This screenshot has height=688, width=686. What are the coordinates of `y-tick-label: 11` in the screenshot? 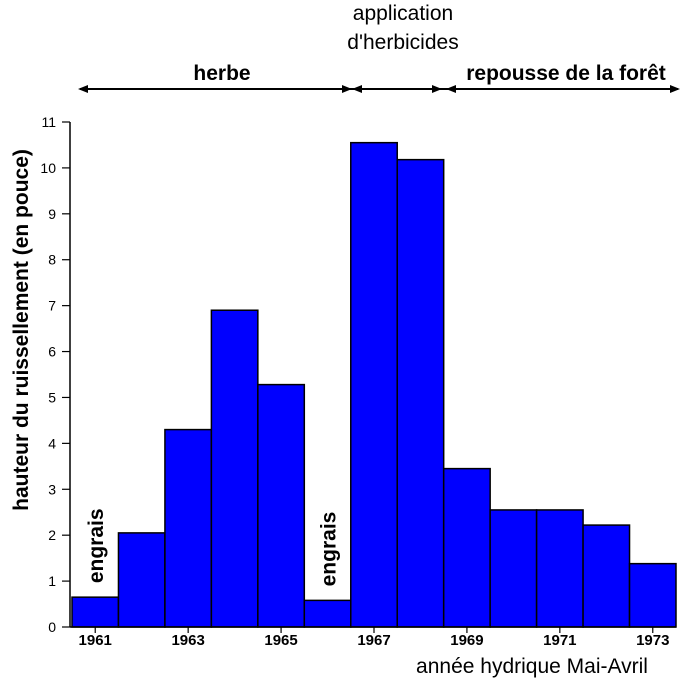 It's located at (48, 122).